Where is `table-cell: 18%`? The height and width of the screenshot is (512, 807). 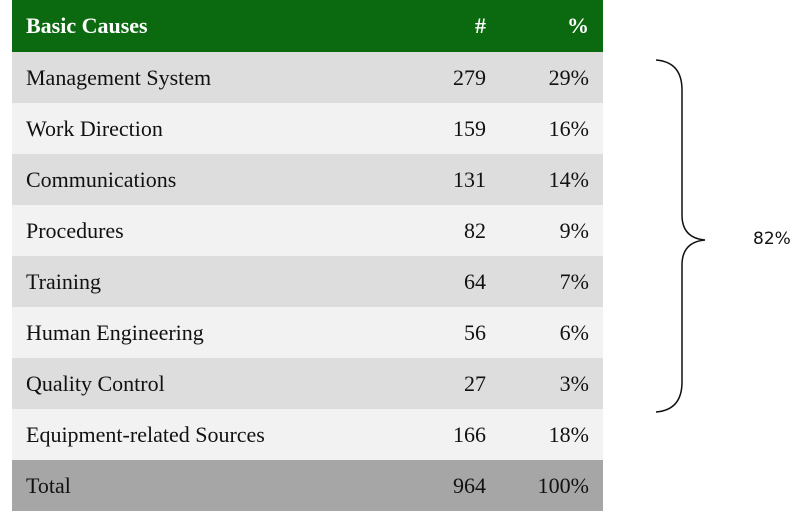 table-cell: 18% is located at coordinates (551, 434).